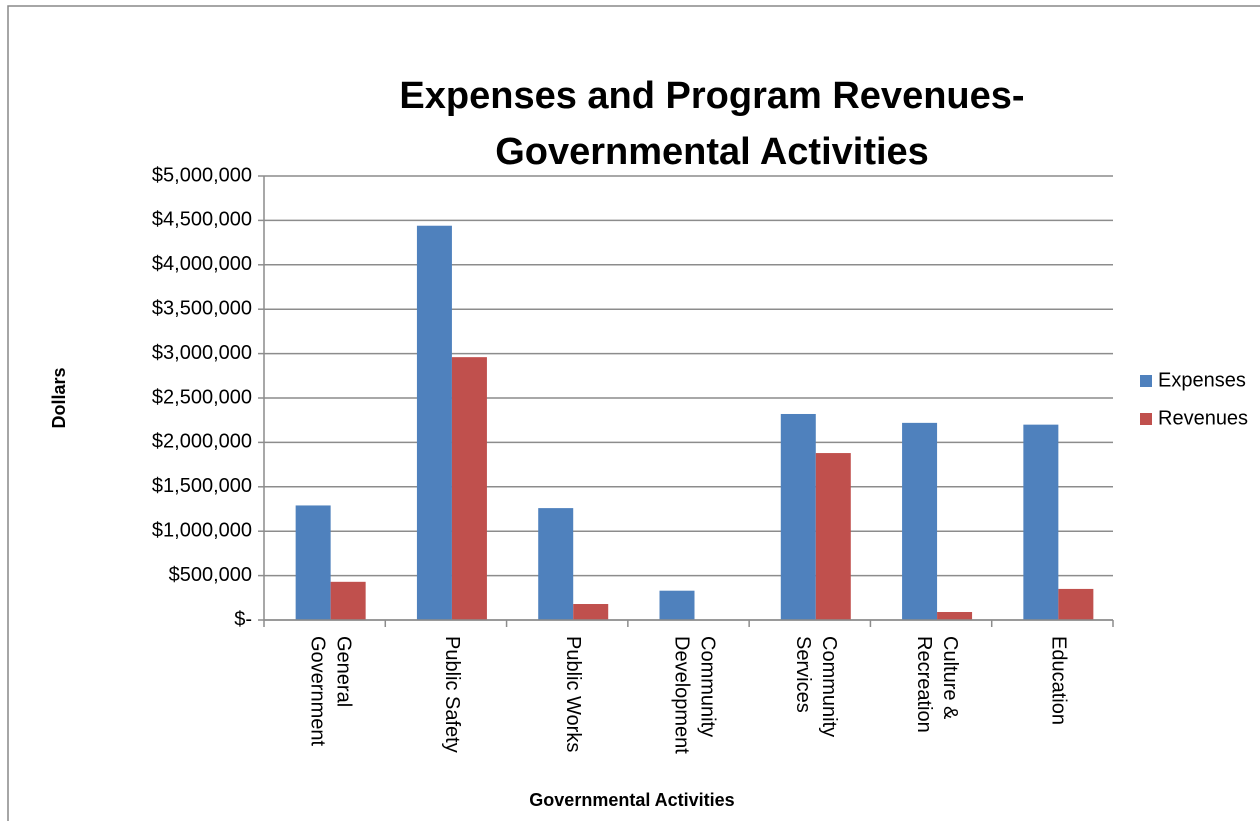 The height and width of the screenshot is (821, 1260). I want to click on y-tick-label: $5,000,000, so click(202, 175).